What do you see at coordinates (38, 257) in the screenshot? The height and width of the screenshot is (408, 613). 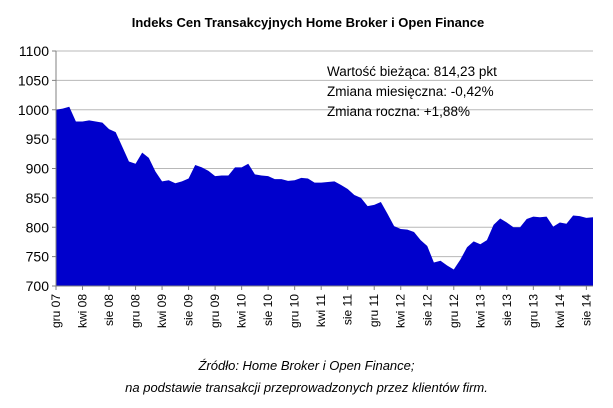 I see `y-tick-label: 750` at bounding box center [38, 257].